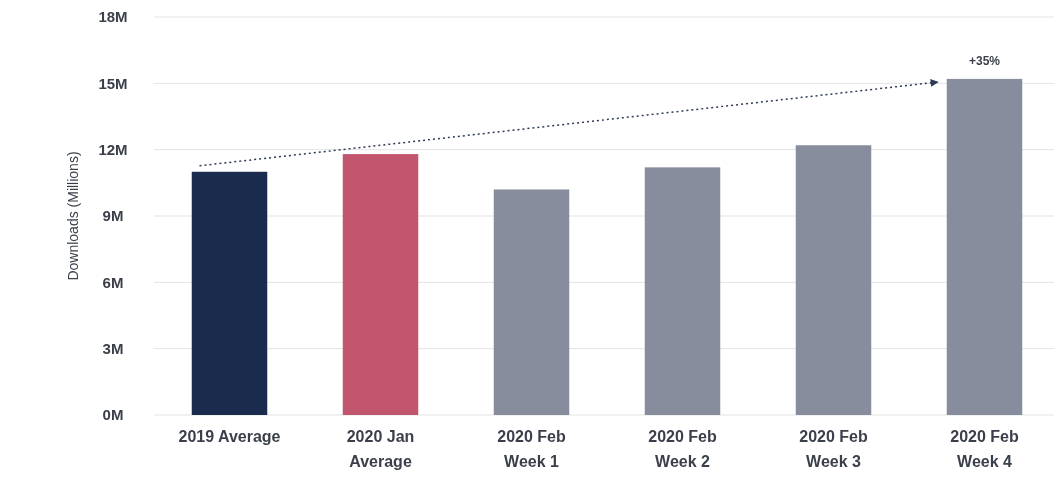  What do you see at coordinates (531, 449) in the screenshot?
I see `x-tick-label: 2020 Feb Week 1` at bounding box center [531, 449].